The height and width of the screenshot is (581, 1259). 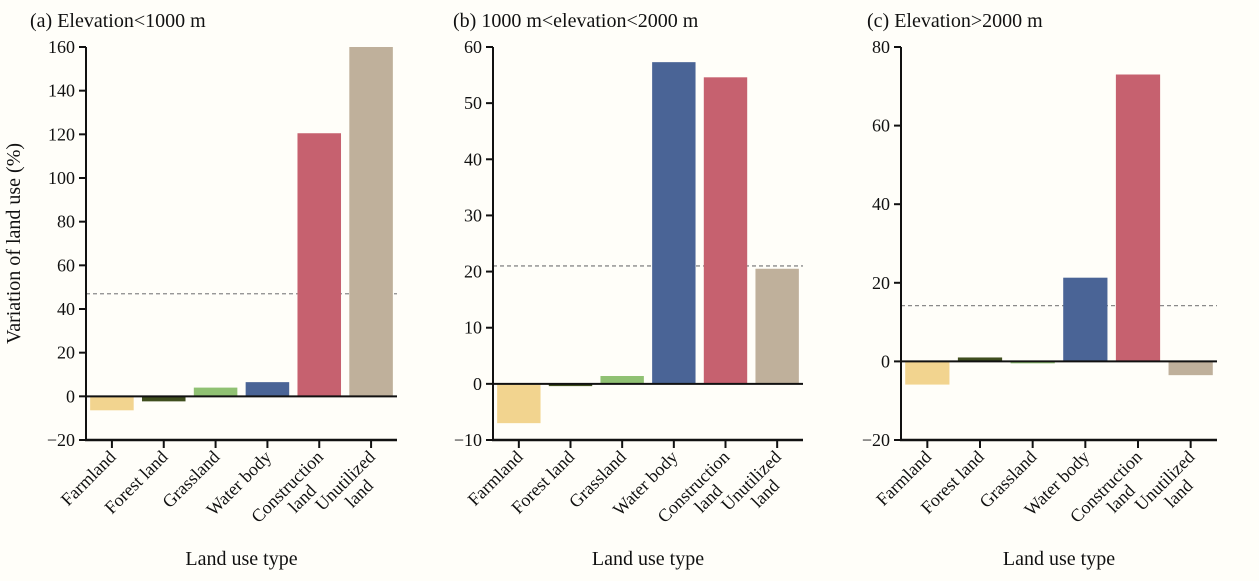 What do you see at coordinates (473, 103) in the screenshot?
I see `y-tick-label: 50` at bounding box center [473, 103].